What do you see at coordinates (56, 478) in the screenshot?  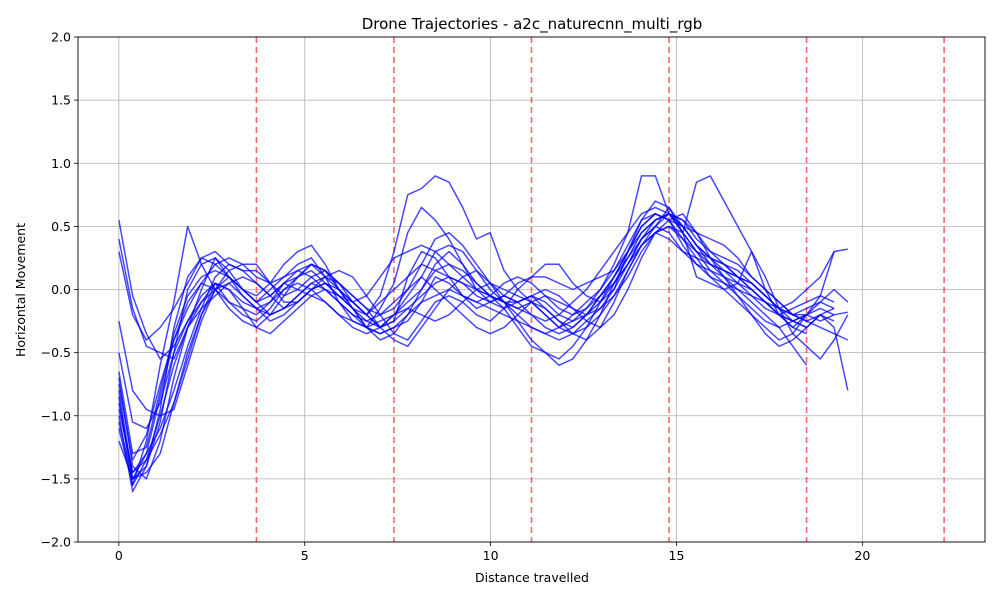 I see `y-tick-label: −1.5` at bounding box center [56, 478].